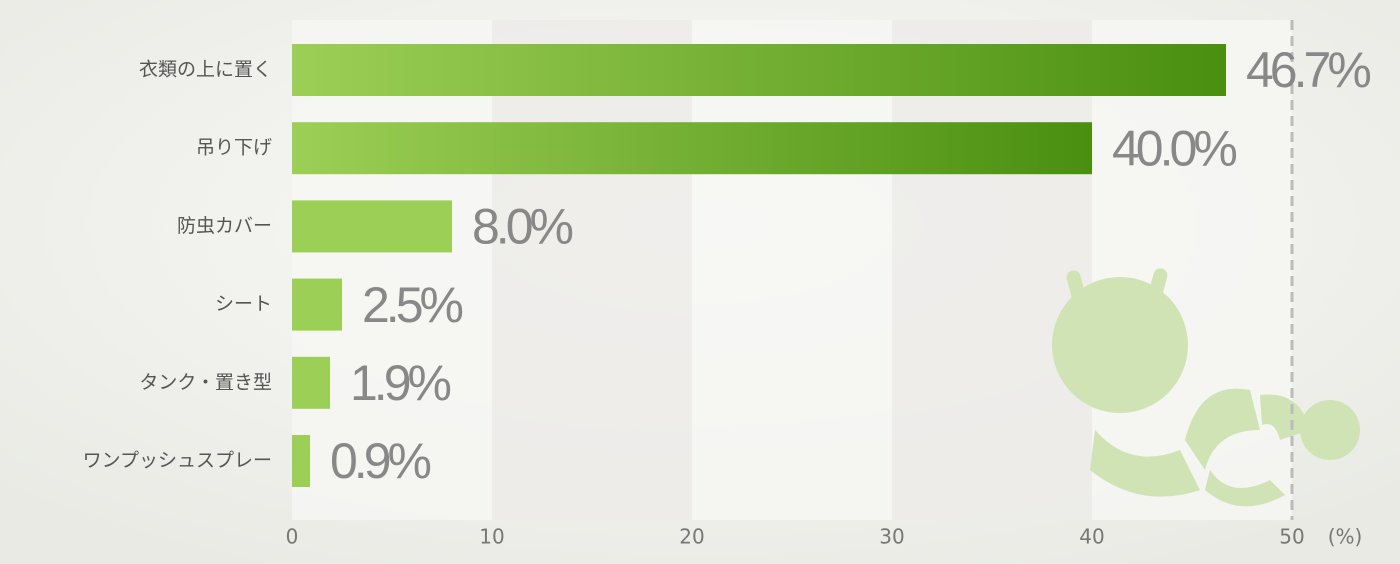  I want to click on caterpillar-illustration, so click(1206, 387).